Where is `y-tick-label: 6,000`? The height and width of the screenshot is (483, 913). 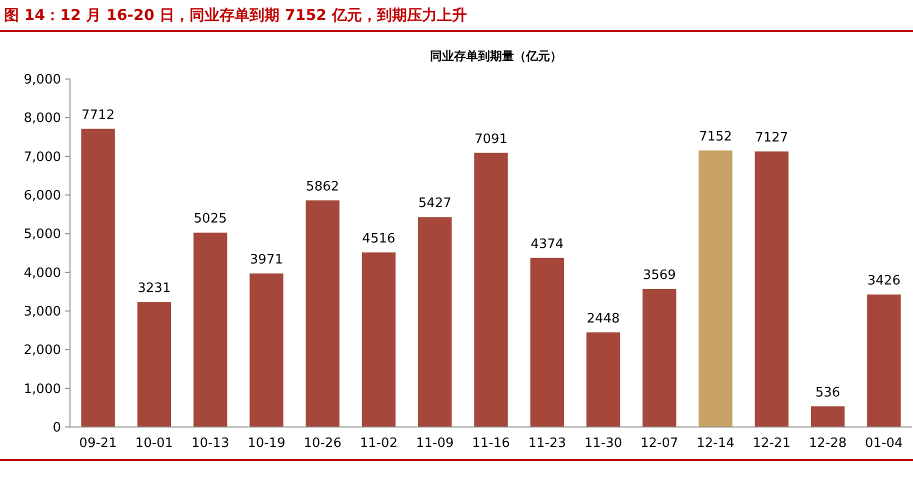 y-tick-label: 6,000 is located at coordinates (42, 196).